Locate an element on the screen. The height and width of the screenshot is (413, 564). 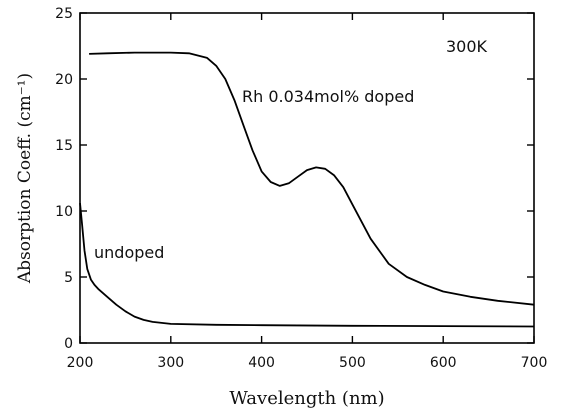
y-tick-label: 20 is located at coordinates (64, 80).